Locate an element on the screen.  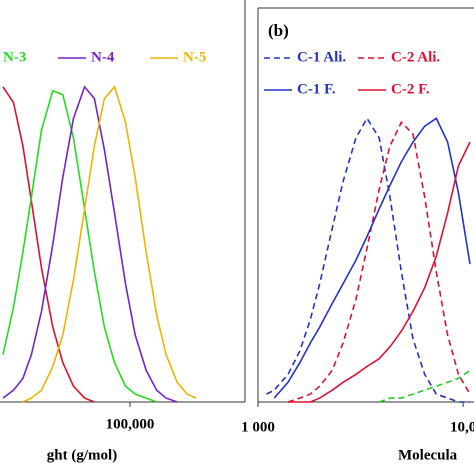
legend-label: C-2 F. is located at coordinates (410, 89).